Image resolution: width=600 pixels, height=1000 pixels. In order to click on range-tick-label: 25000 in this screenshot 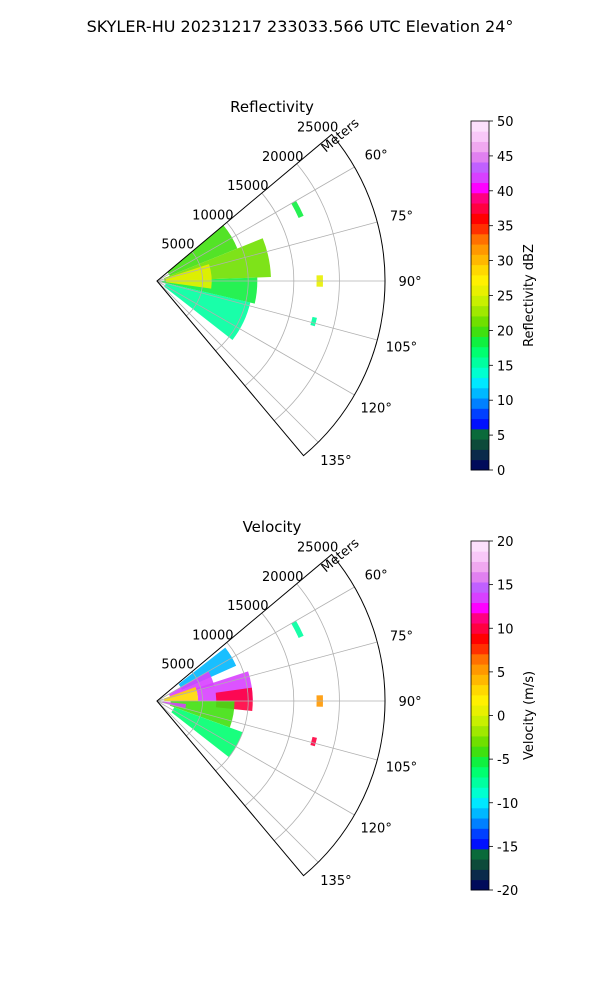, I will do `click(317, 547)`.